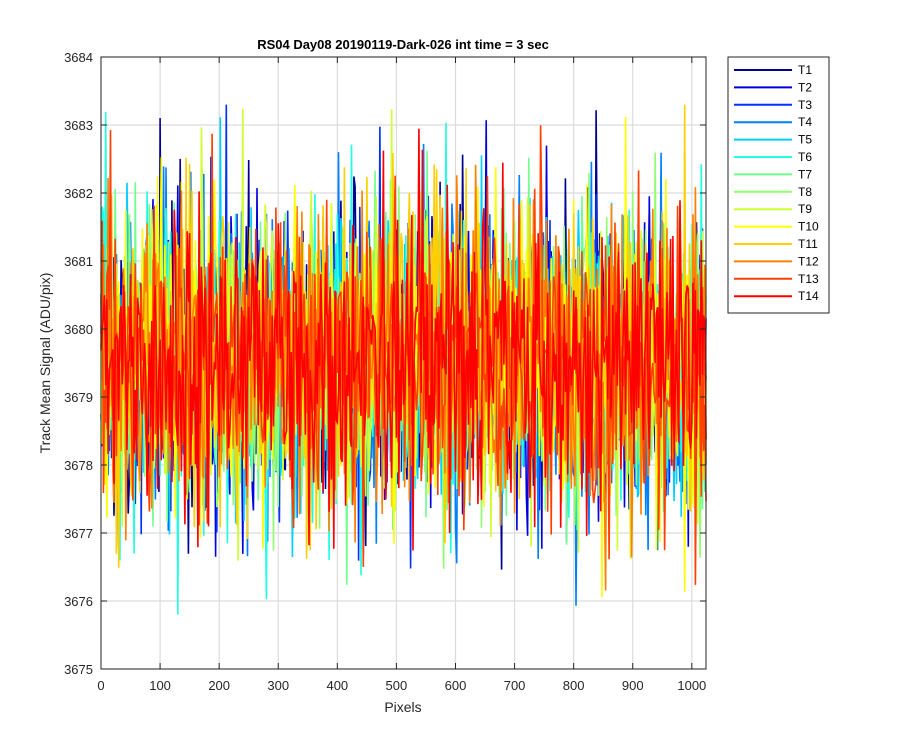 This screenshot has width=900, height=750. I want to click on x-tick-label: 800, so click(574, 685).